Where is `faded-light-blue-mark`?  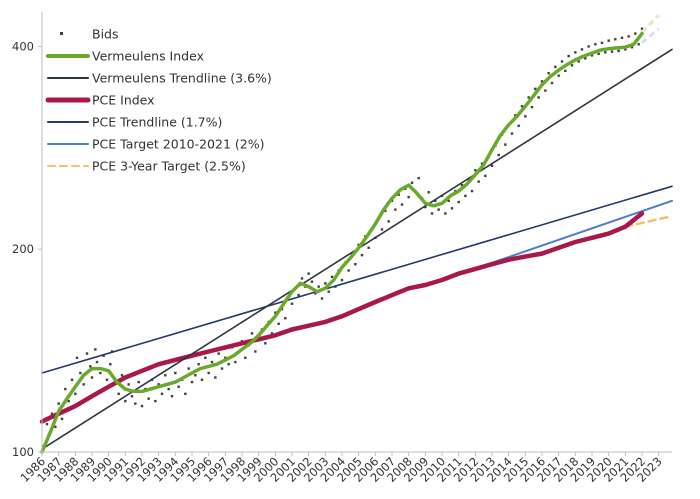
faded-light-blue-mark is located at coordinates (650, 35).